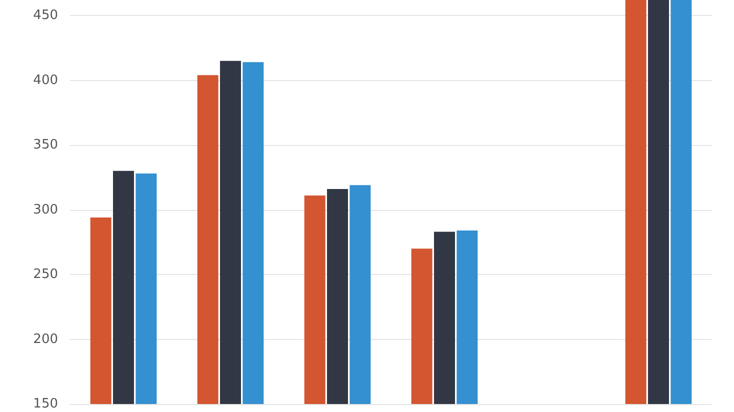 This screenshot has height=412, width=734. Describe the element at coordinates (45, 16) in the screenshot. I see `y-tick-label: 450` at that location.